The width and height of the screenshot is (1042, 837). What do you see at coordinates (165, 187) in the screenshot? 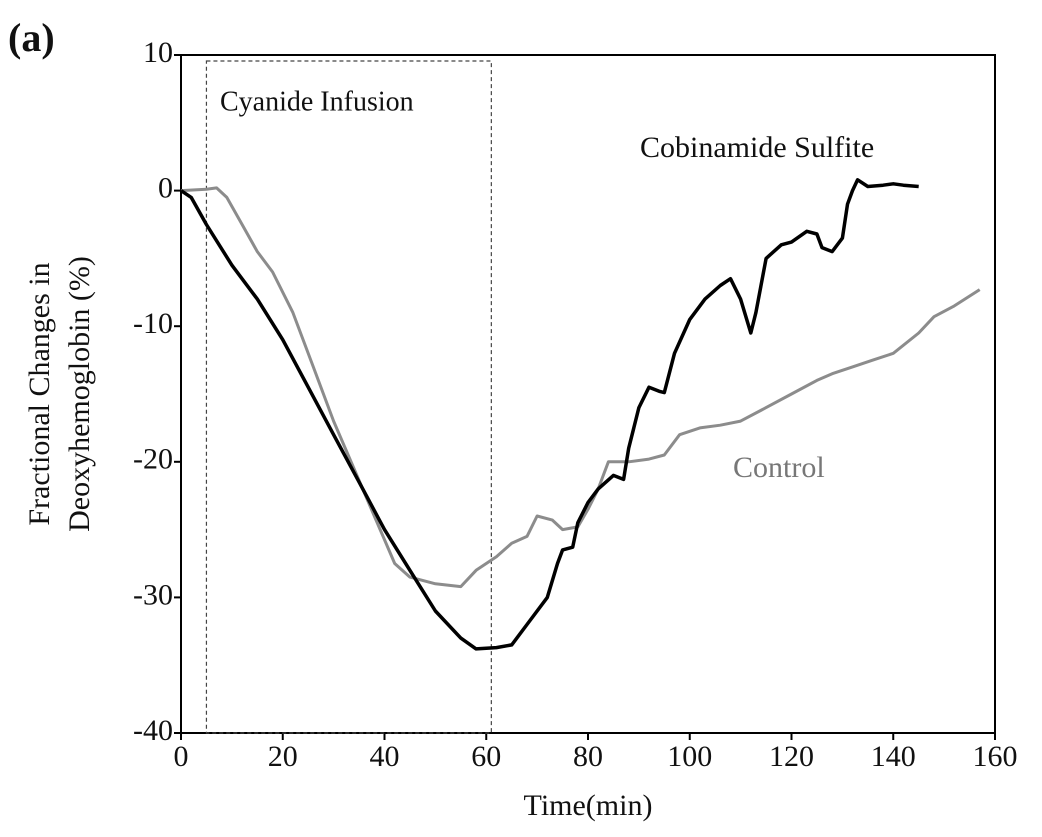
I see `y-tick-label: 0` at bounding box center [165, 187].